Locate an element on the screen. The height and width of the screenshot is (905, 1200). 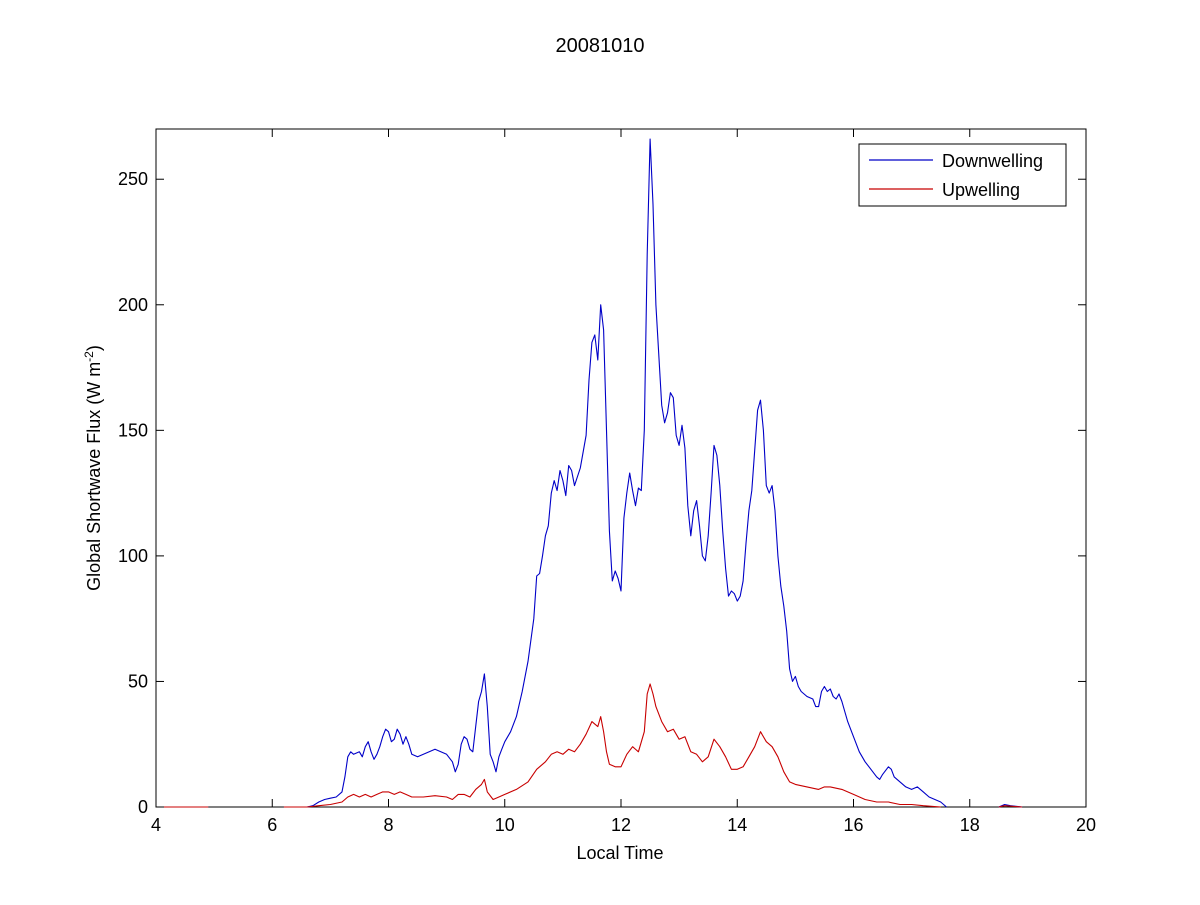
x-tick-label: 16 is located at coordinates (853, 825).